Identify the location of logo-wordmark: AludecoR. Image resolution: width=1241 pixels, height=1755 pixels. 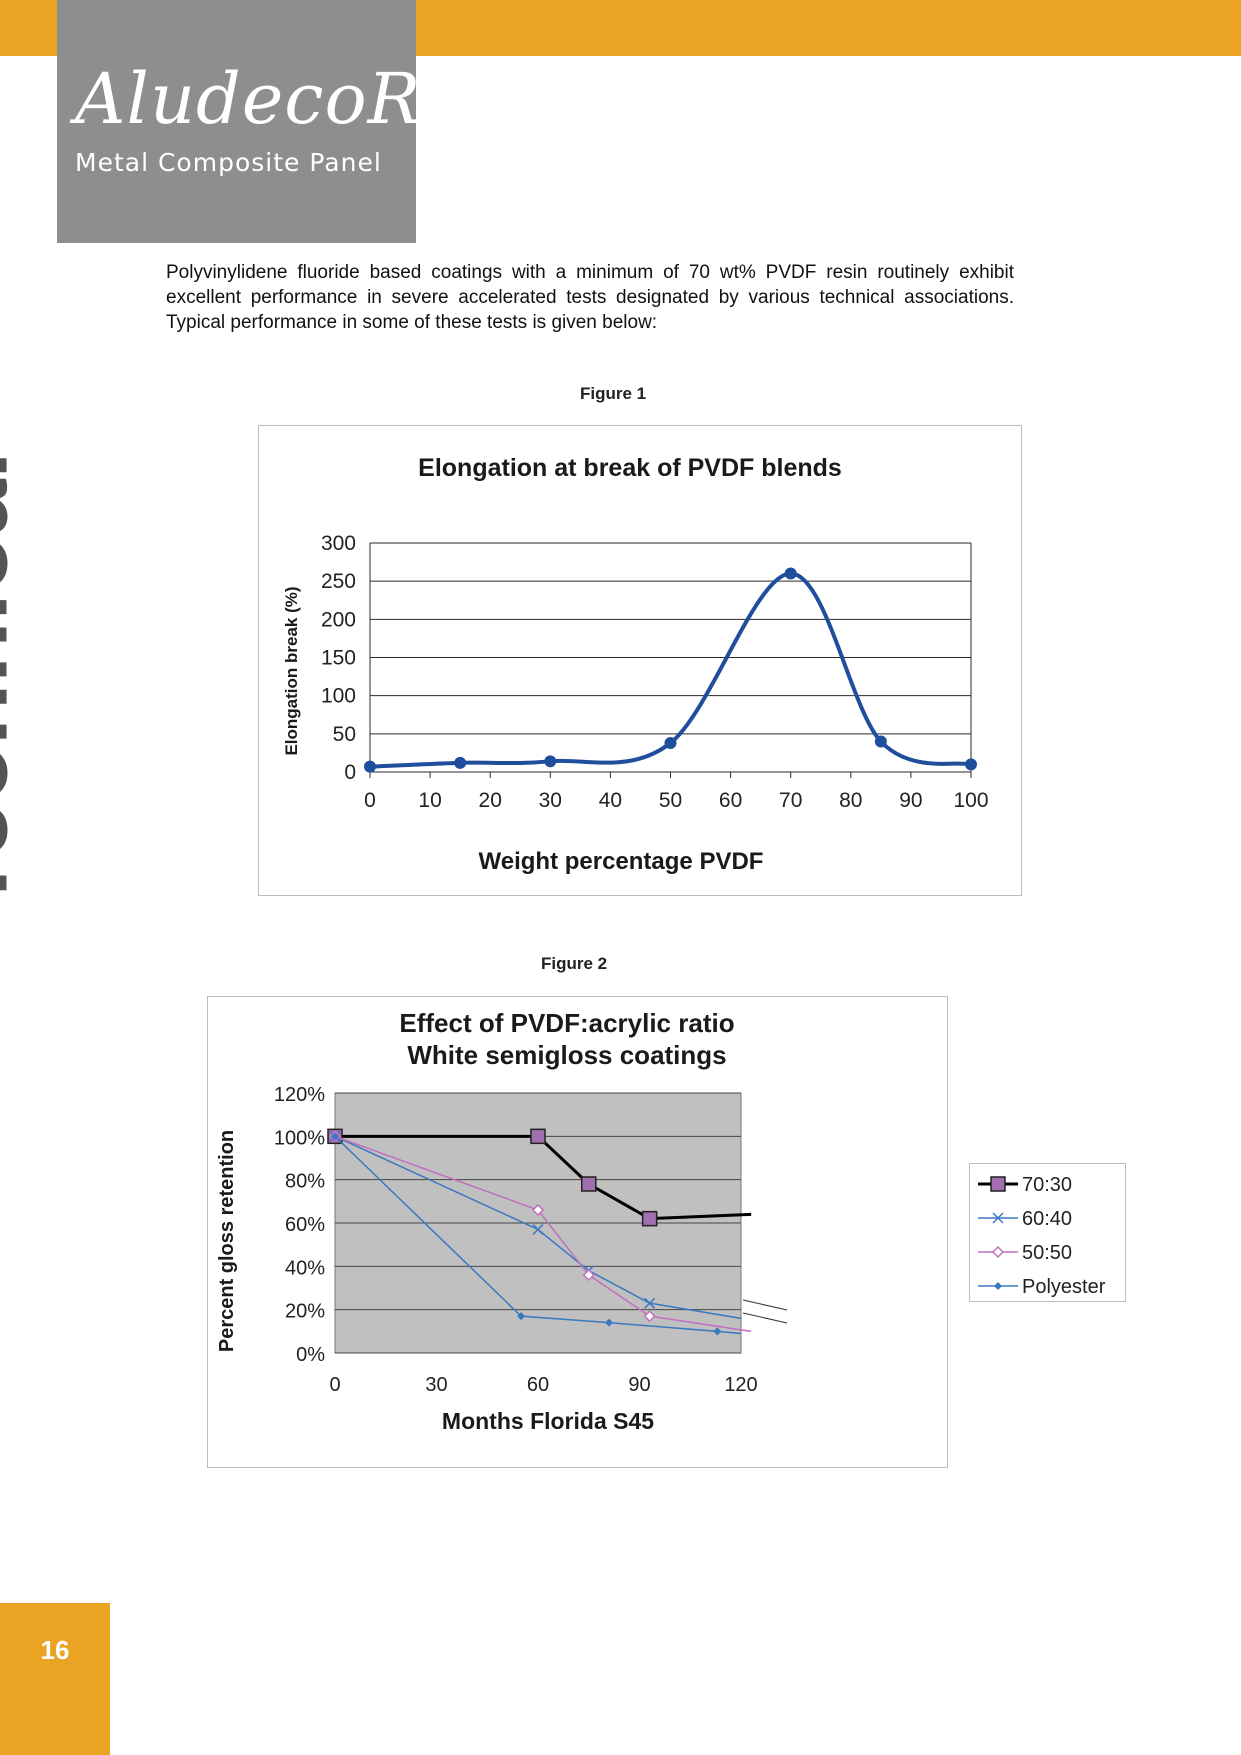
(248, 99).